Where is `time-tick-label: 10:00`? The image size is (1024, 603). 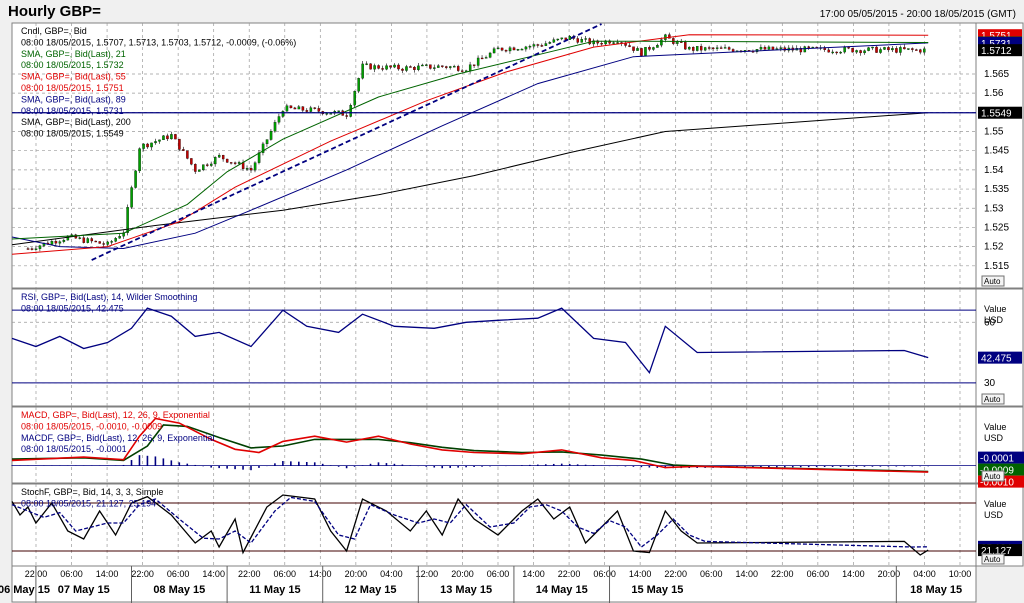
time-tick-label: 10:00 is located at coordinates (960, 574).